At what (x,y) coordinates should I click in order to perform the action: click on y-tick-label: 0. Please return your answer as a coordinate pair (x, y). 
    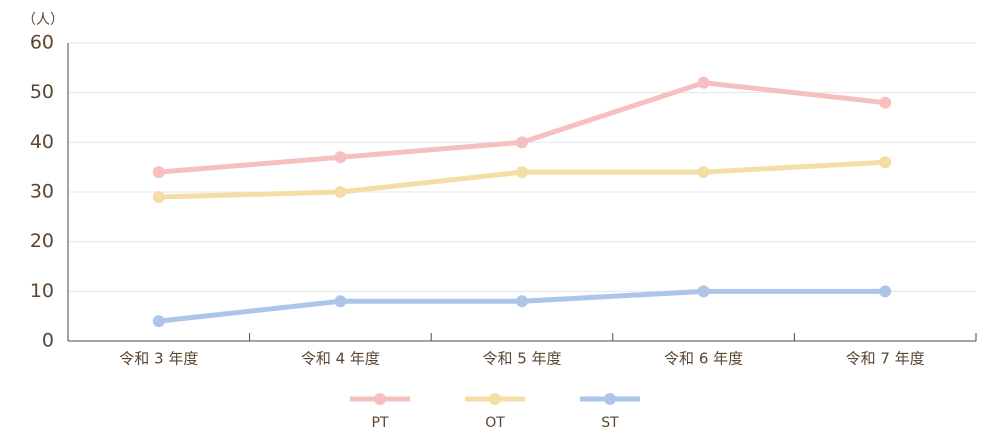
    Looking at the image, I should click on (48, 341).